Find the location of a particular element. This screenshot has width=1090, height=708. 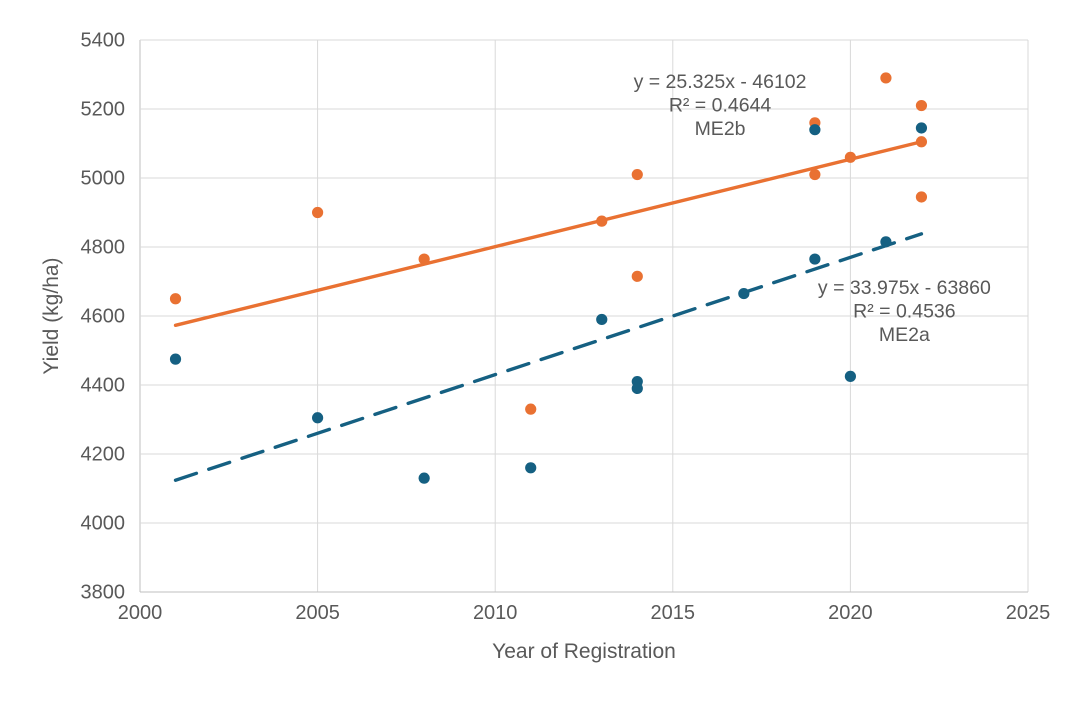

x-tick-label: 2025 is located at coordinates (1028, 613).